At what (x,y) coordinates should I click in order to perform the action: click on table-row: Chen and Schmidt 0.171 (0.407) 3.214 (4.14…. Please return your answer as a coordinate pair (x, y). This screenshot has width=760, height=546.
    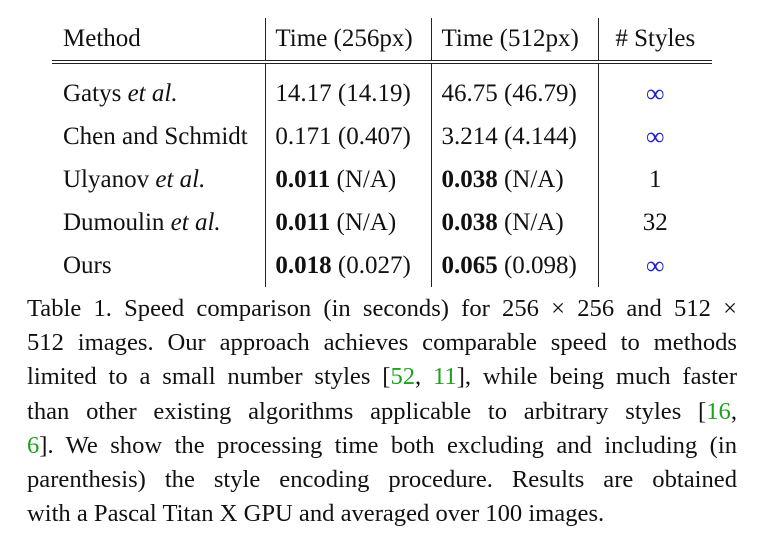
    Looking at the image, I should click on (382, 136).